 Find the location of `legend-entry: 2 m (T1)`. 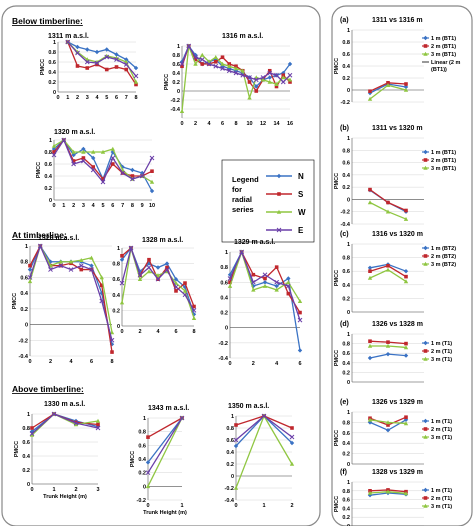

legend-entry: 2 m (T1) is located at coordinates (441, 430).